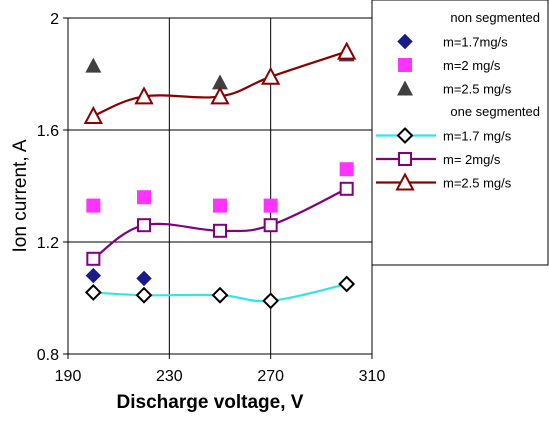 This screenshot has width=549, height=423. Describe the element at coordinates (438, 159) in the screenshot. I see `legend-item: m= 2mg/s` at that location.